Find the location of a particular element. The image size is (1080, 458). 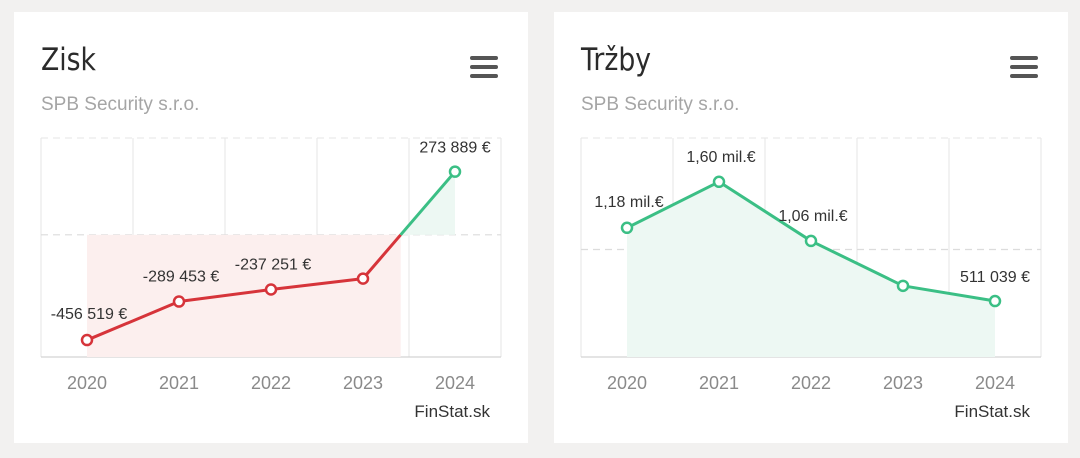

chart-title: Zisk is located at coordinates (68, 60).